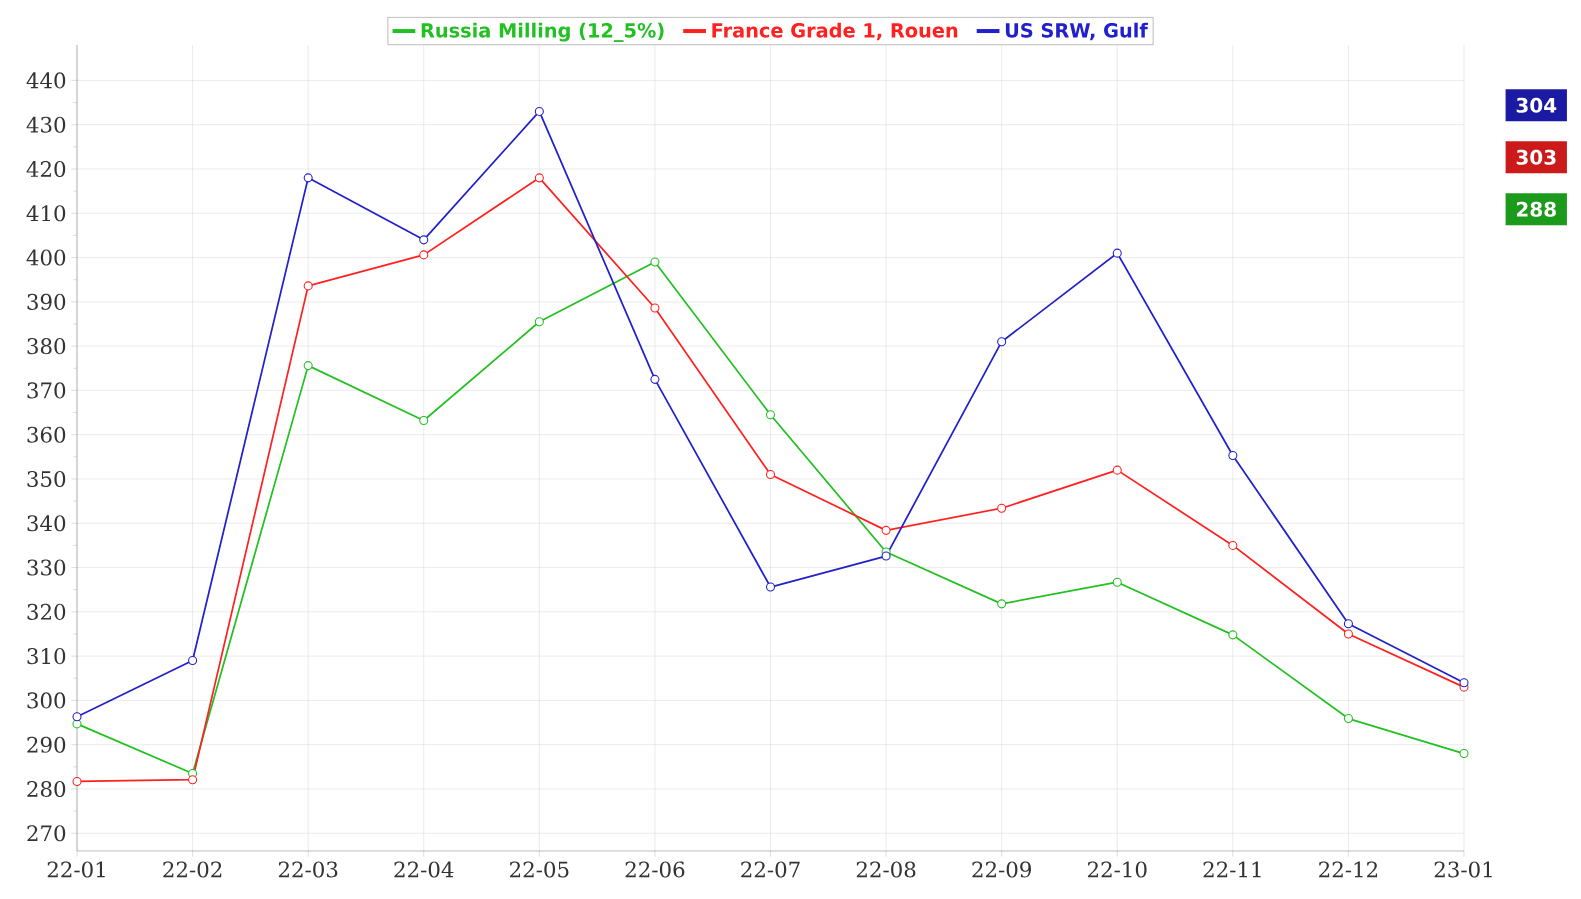  I want to click on y-tick-label: 290, so click(46, 744).